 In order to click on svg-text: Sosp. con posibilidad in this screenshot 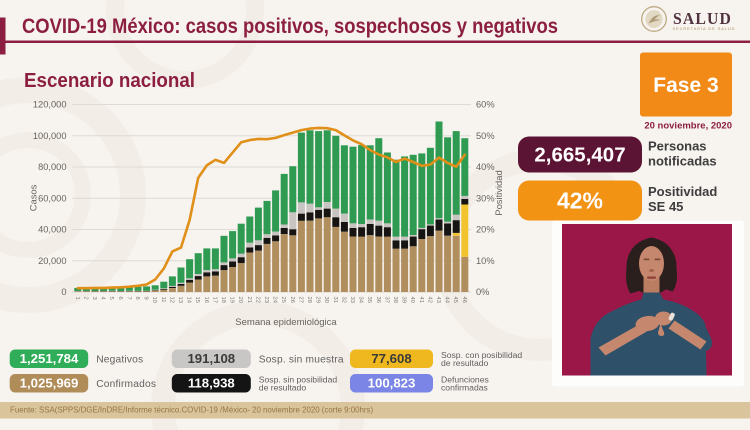, I will do `click(481, 355)`.